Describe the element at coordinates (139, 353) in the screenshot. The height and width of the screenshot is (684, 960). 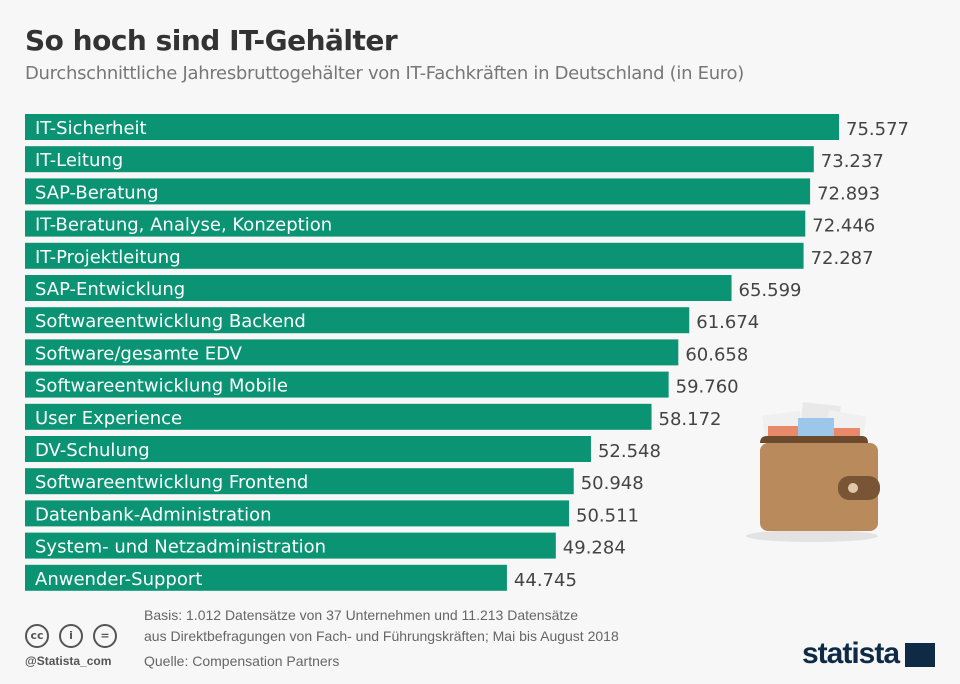
I see `bar-category-label: Software/gesamte EDV` at that location.